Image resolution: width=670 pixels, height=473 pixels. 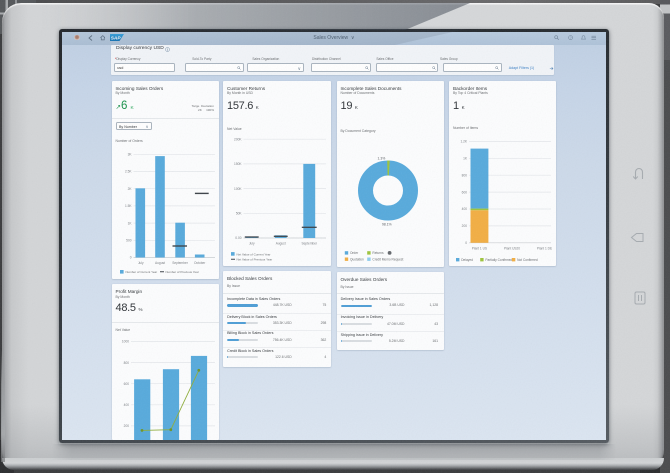 I want to click on svg-text: Plant 1 US, so click(x=479, y=248).